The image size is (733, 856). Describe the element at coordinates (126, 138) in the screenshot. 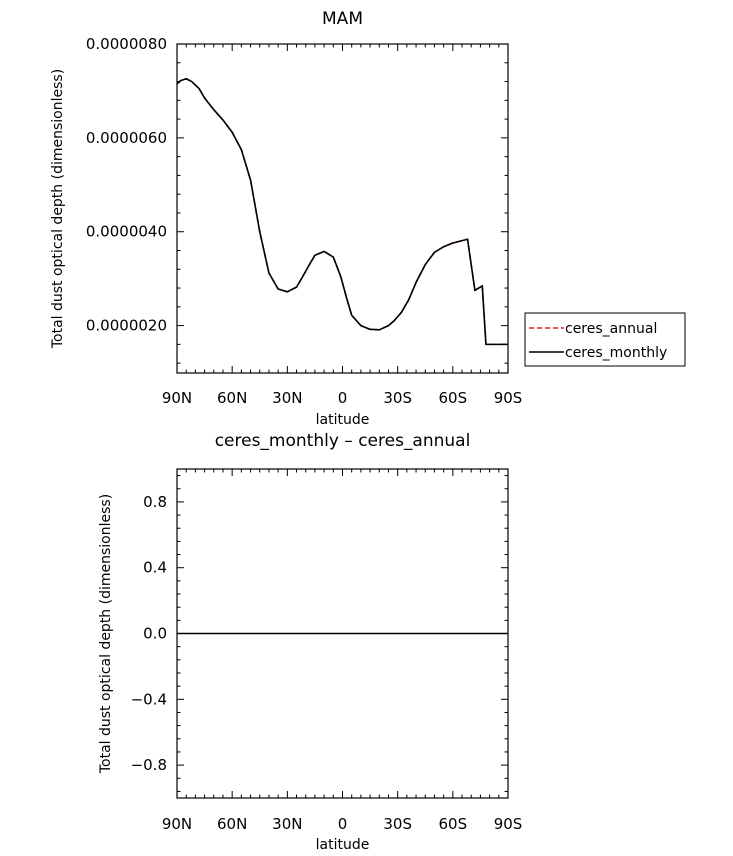

I see `y-tick-label: 0.0000060` at that location.